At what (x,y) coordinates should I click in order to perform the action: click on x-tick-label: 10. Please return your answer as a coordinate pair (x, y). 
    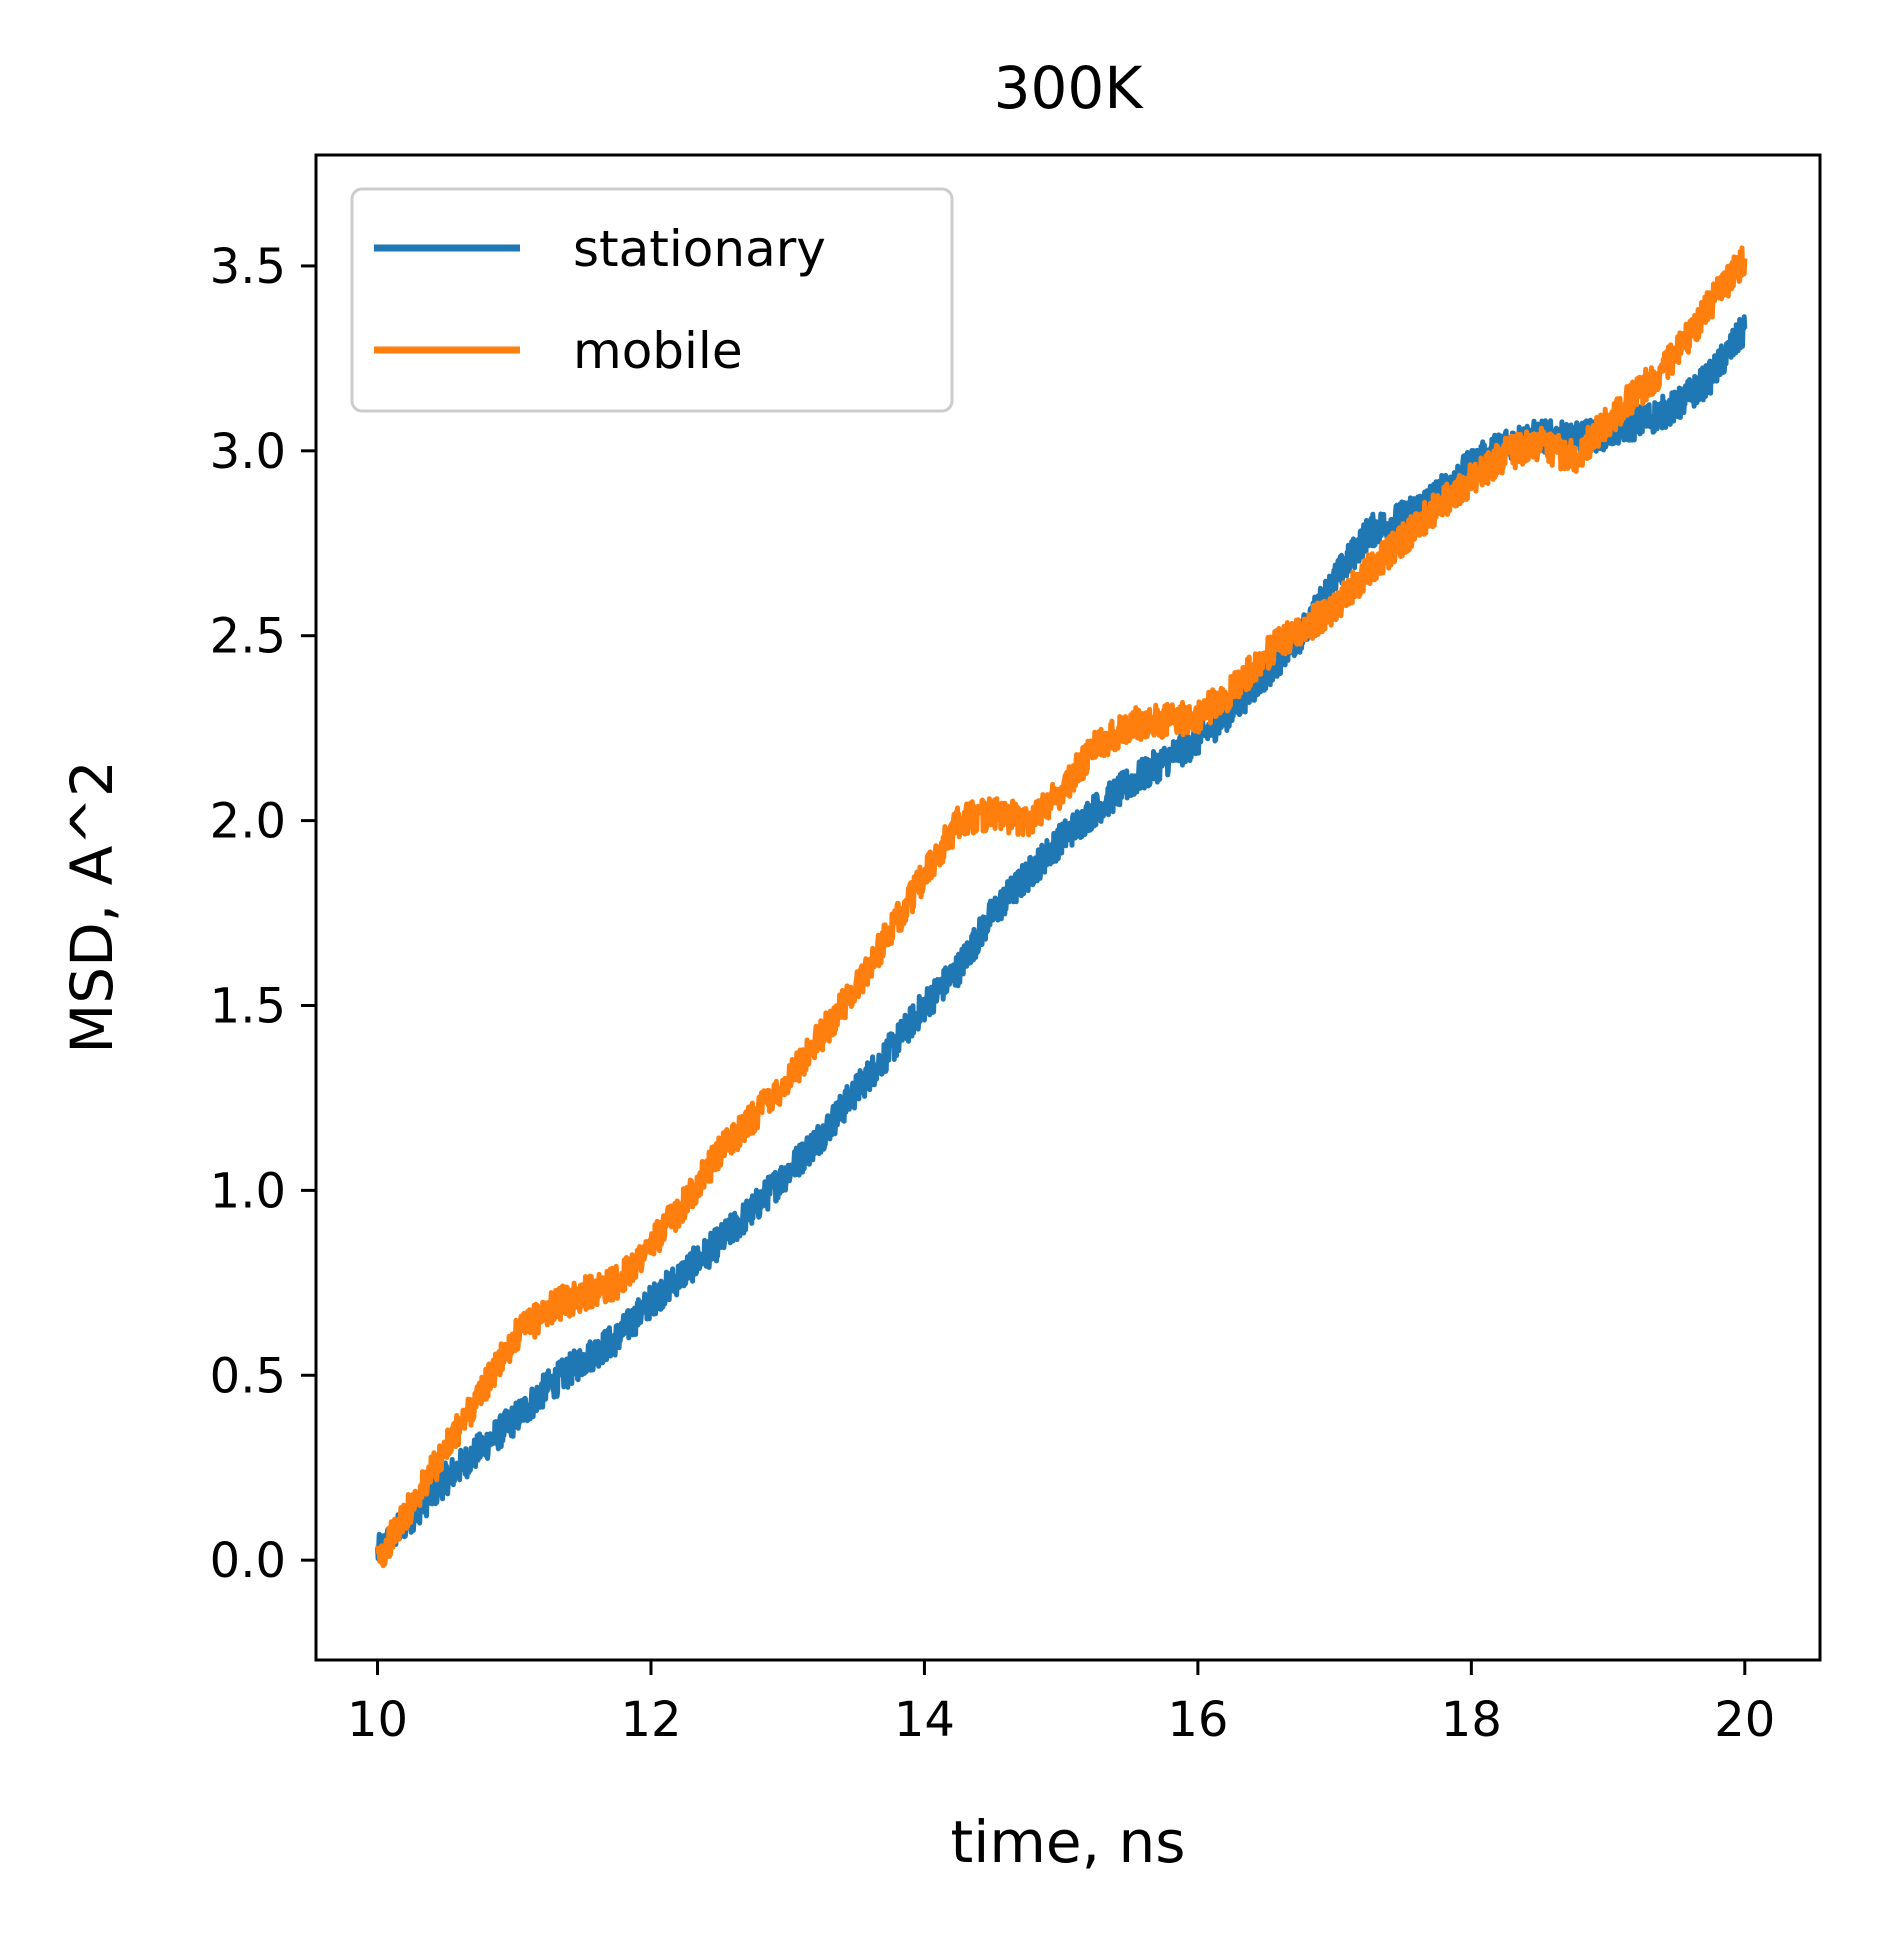
    Looking at the image, I should click on (377, 1720).